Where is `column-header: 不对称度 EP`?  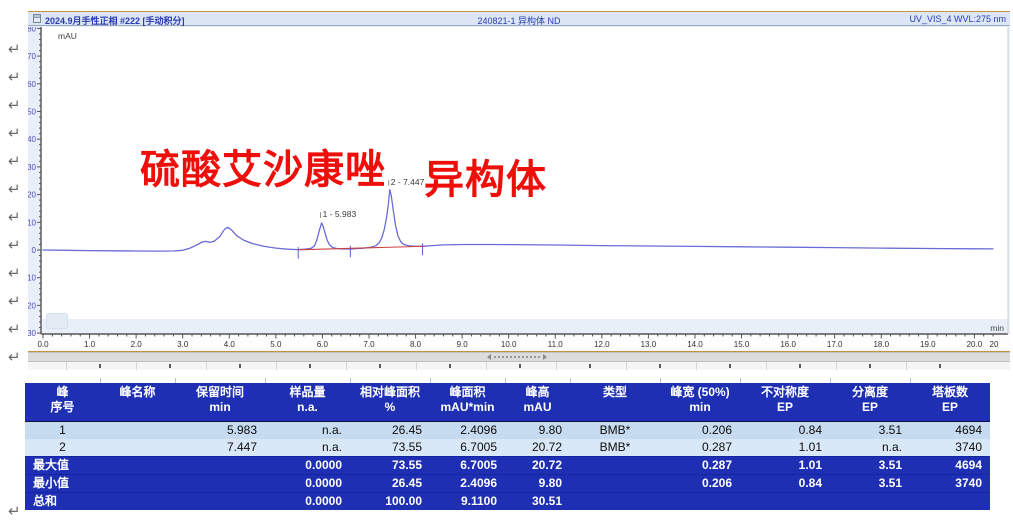
column-header: 不对称度 EP is located at coordinates (785, 402).